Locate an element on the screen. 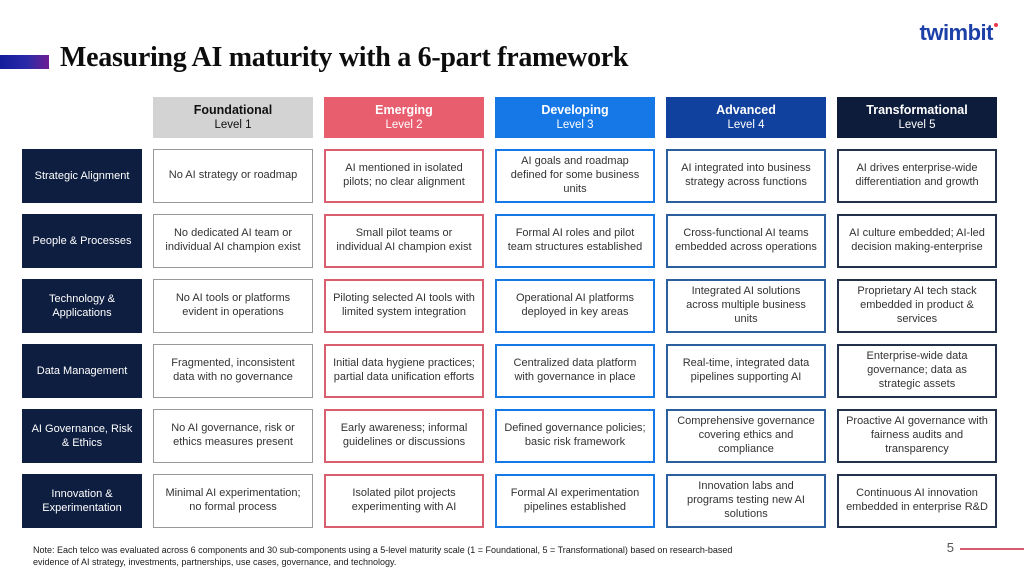 This screenshot has height=576, width=1024. column-name: Emerging is located at coordinates (404, 109).